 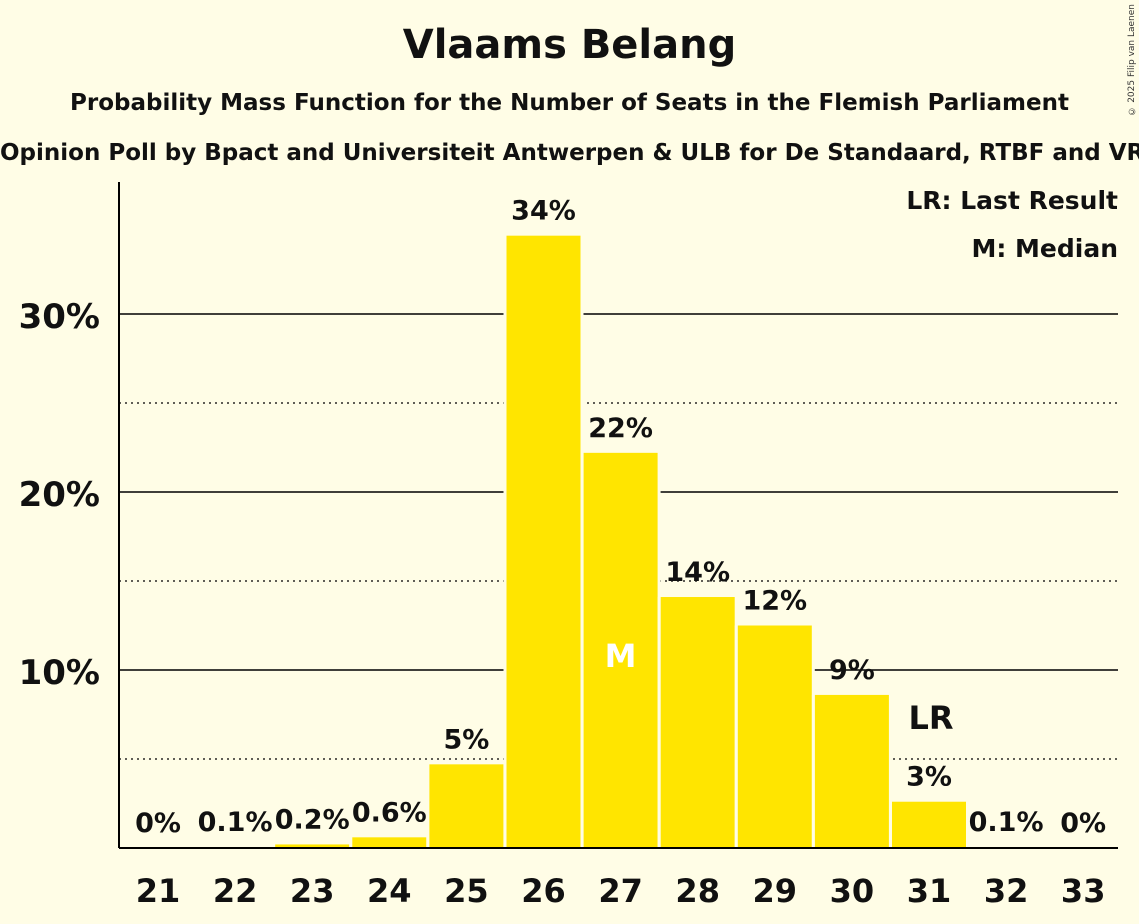 I want to click on chart-title: Vlaams Belang, so click(x=569, y=45).